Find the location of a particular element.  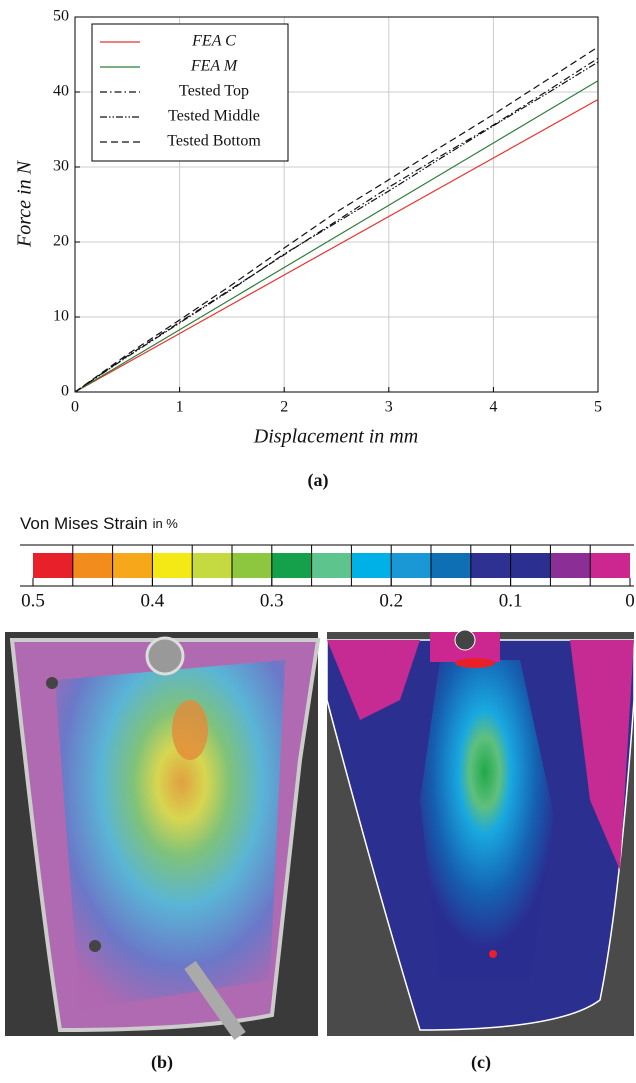

legend-label: FEA M is located at coordinates (214, 66).